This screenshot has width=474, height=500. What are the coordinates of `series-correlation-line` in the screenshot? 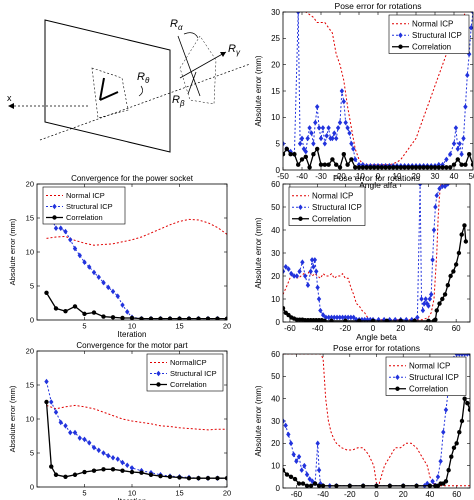 It's located at (136, 440).